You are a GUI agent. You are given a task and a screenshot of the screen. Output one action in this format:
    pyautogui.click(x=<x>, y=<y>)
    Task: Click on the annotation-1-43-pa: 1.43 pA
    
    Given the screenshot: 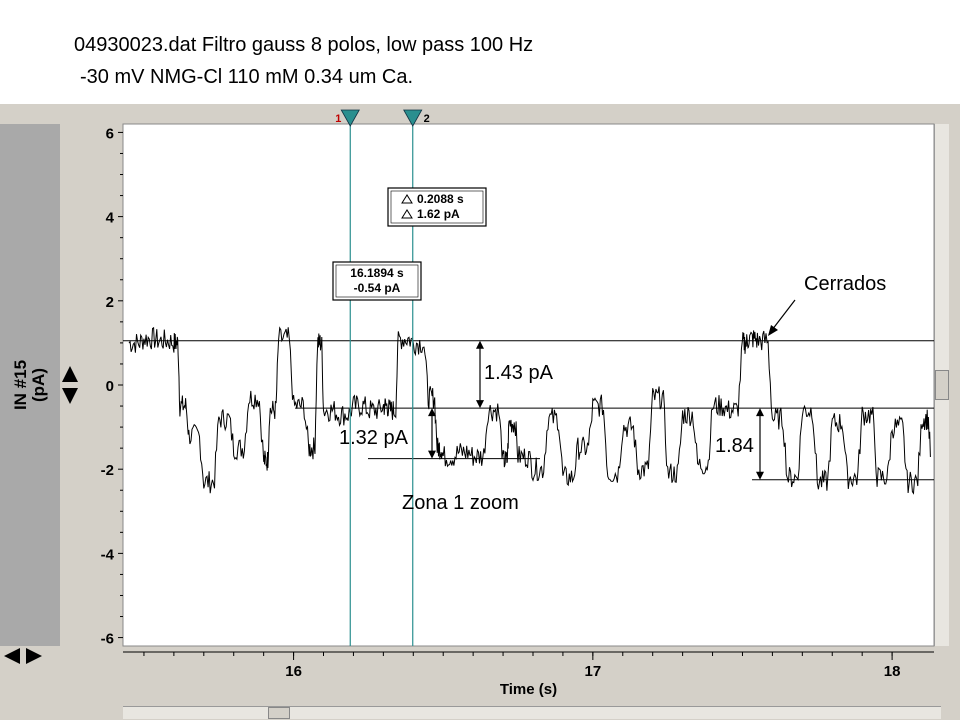 What is the action you would take?
    pyautogui.click(x=519, y=373)
    